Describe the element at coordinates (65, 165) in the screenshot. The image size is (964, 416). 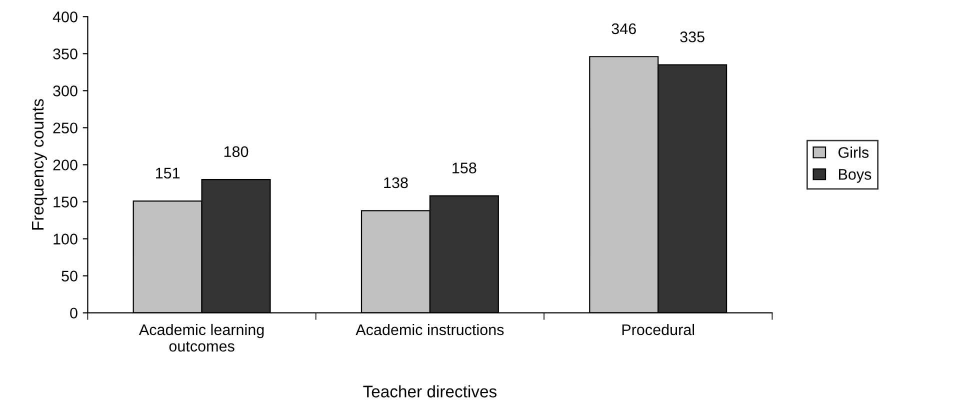
I see `y-tick-label: 200` at that location.